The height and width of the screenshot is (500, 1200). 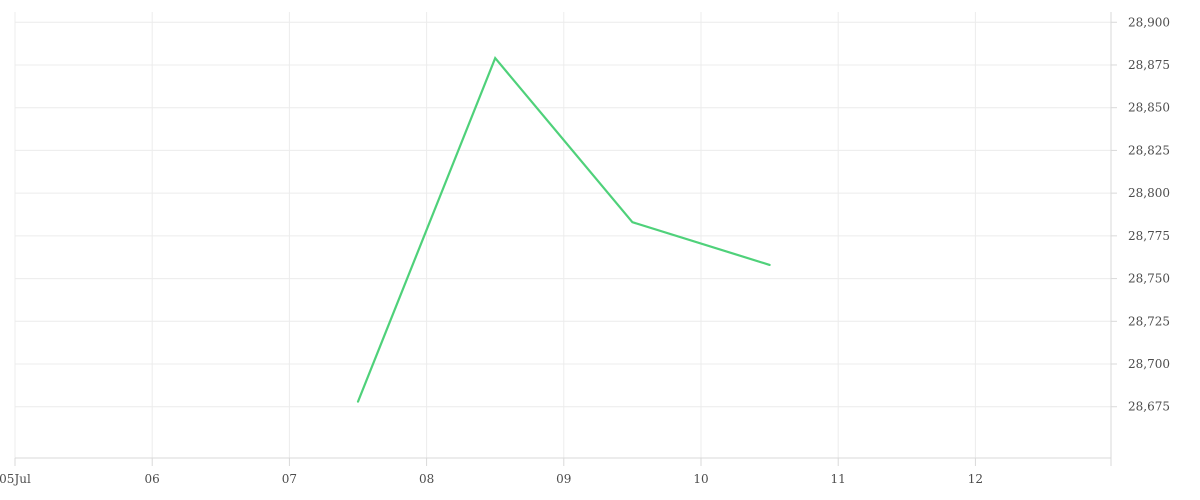 What do you see at coordinates (289, 479) in the screenshot?
I see `x-tick-label: 07` at bounding box center [289, 479].